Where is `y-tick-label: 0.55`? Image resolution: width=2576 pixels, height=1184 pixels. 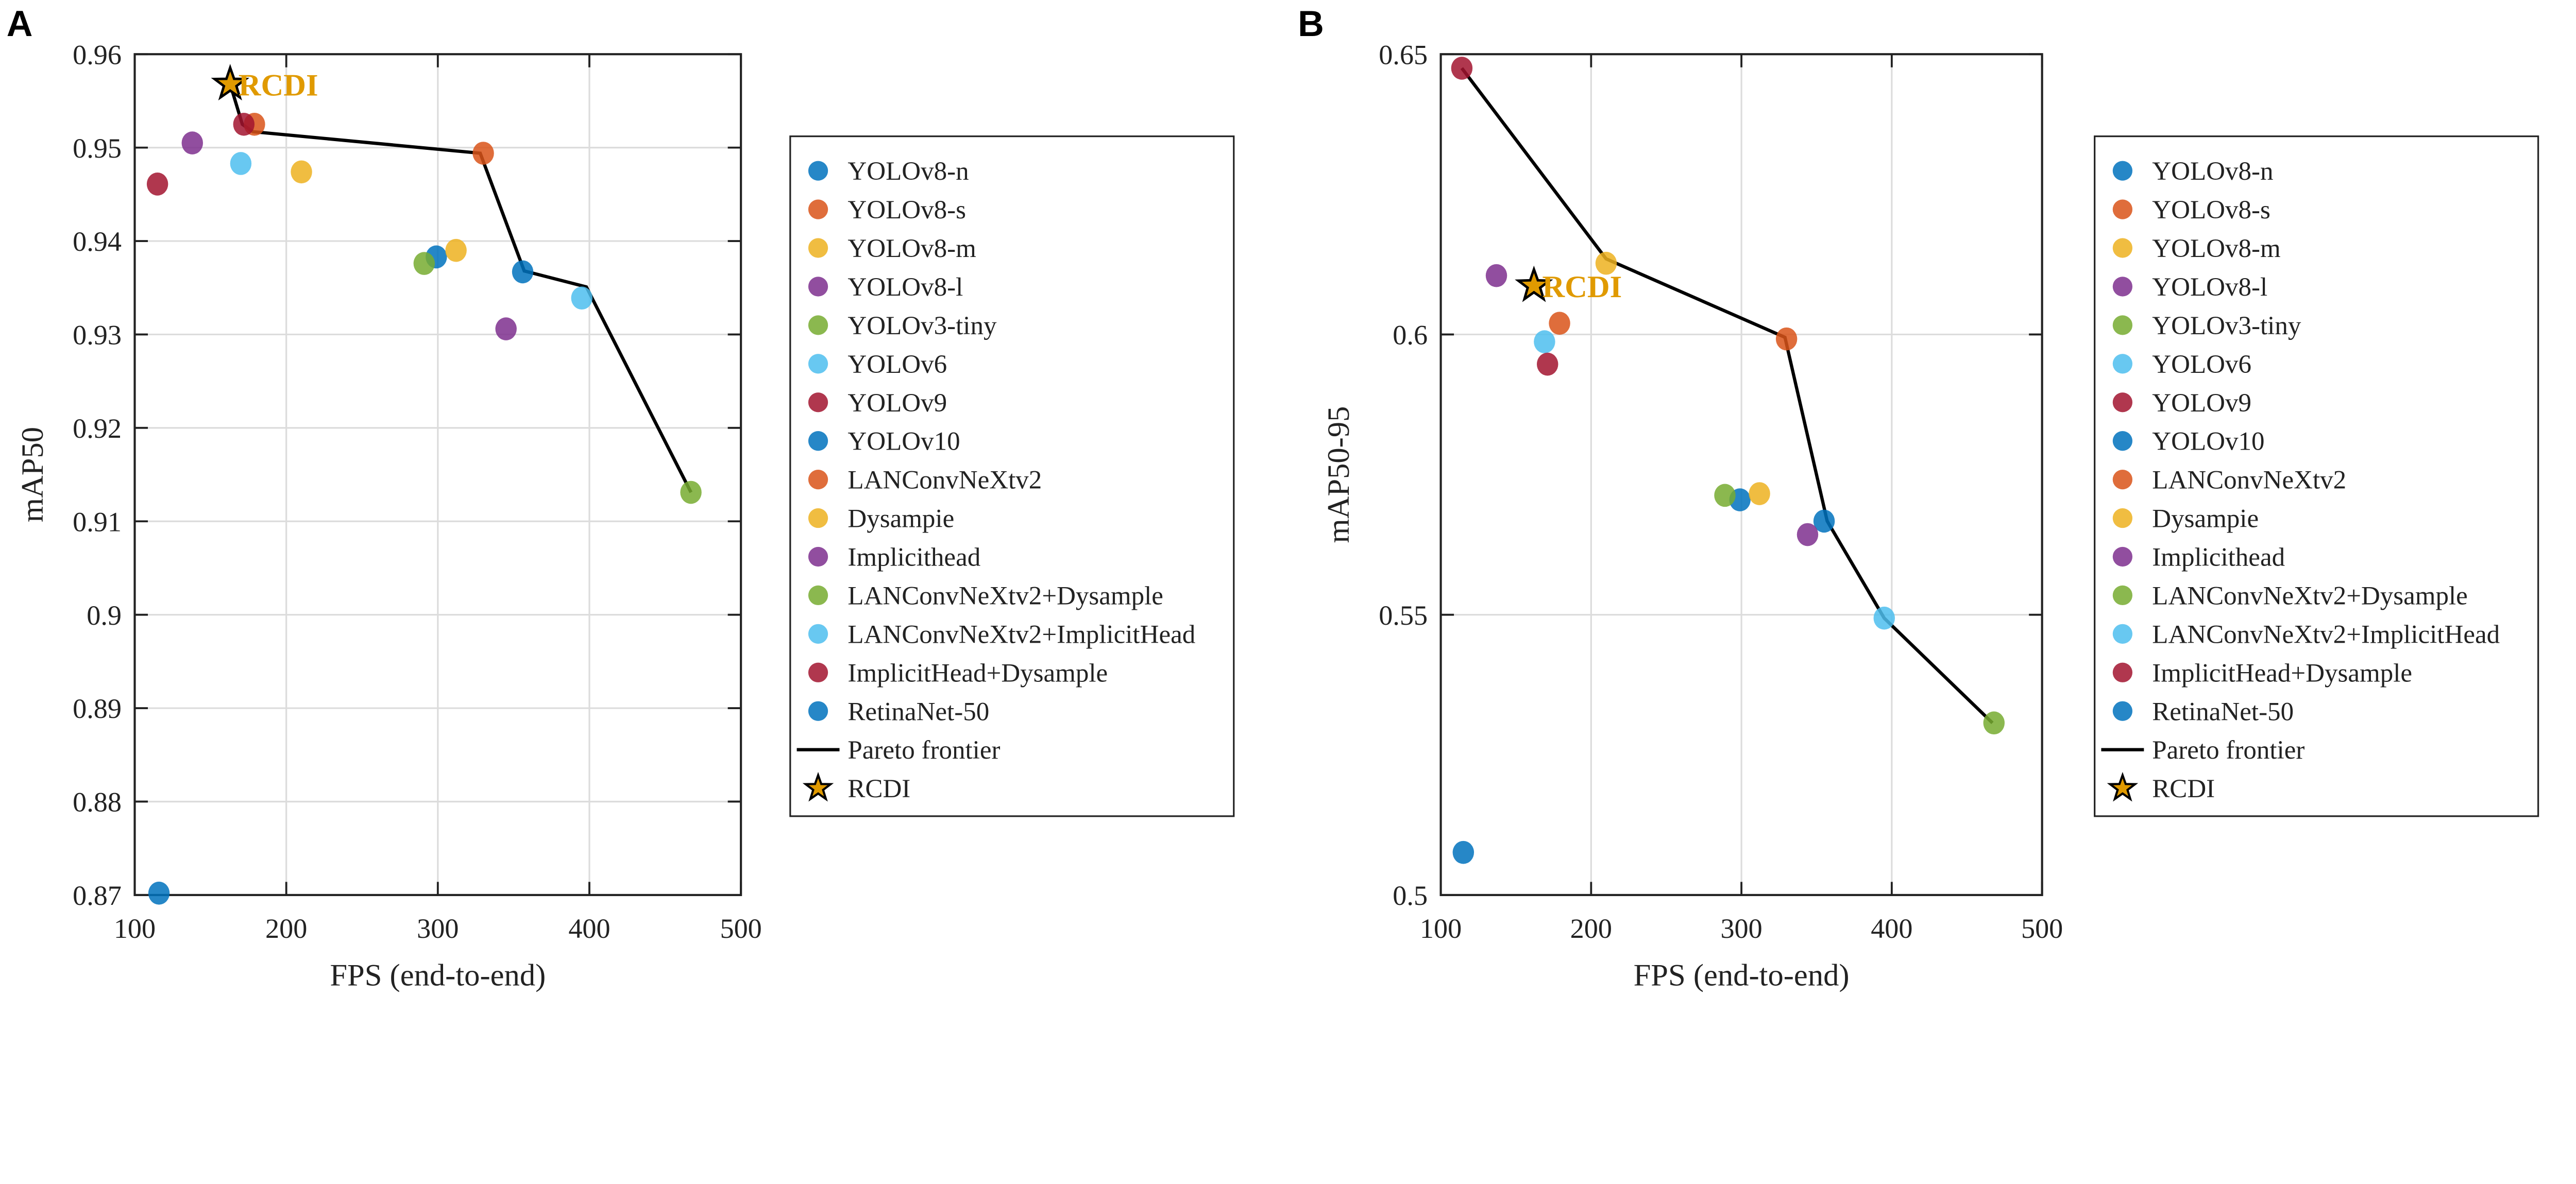 y-tick-label: 0.55 is located at coordinates (1403, 615).